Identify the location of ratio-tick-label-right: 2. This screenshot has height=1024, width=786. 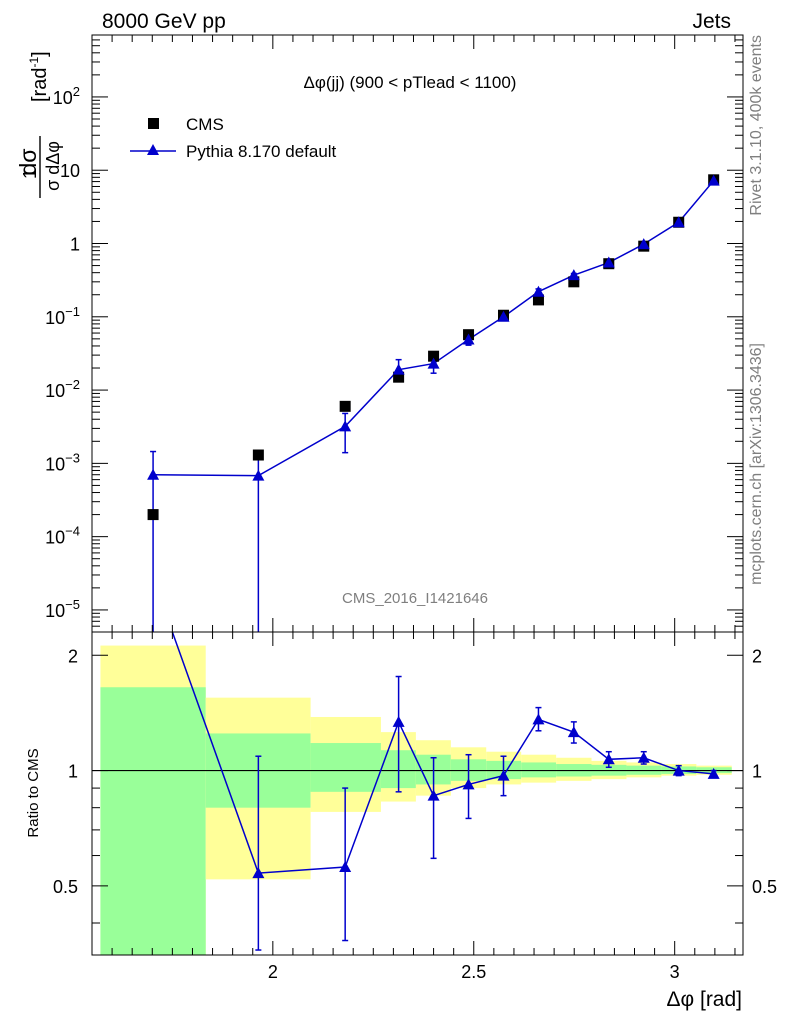
(757, 656).